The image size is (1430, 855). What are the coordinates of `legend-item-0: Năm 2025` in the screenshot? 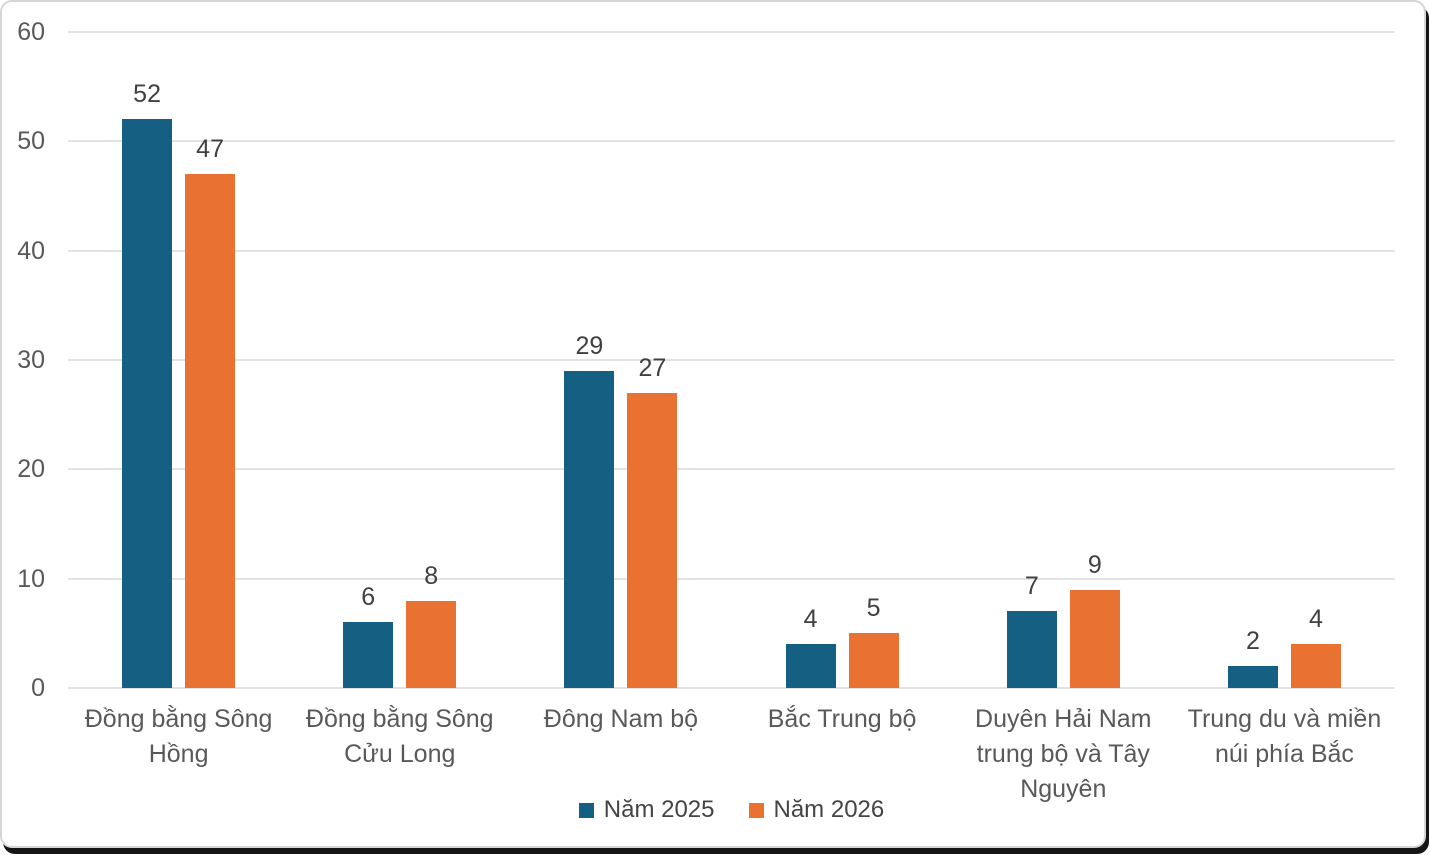 It's located at (646, 810).